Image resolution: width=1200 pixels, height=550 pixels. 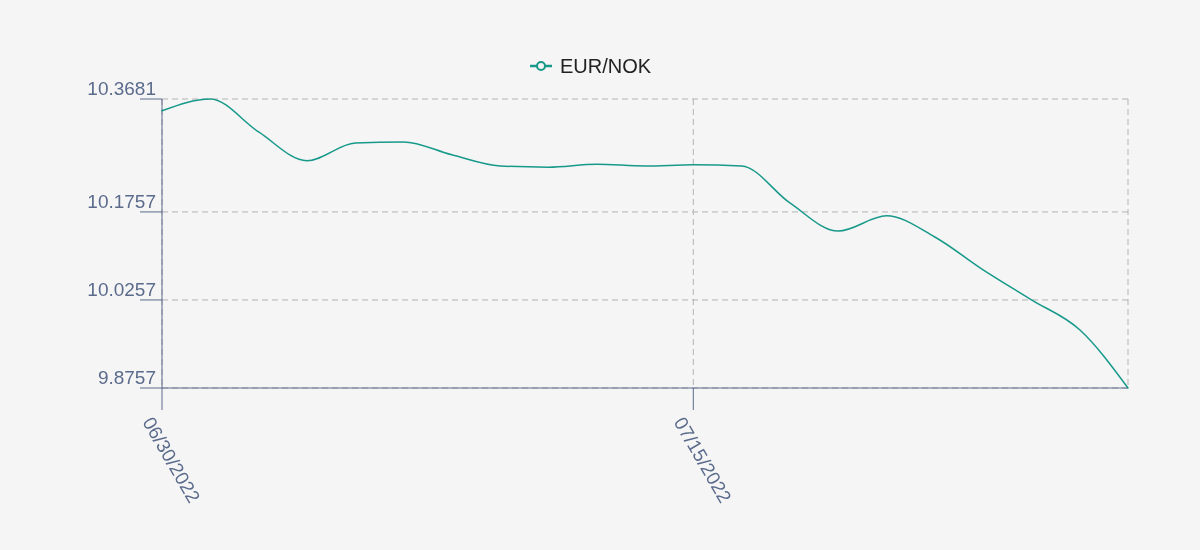 What do you see at coordinates (121, 201) in the screenshot?
I see `y-tick-label: 10.1757` at bounding box center [121, 201].